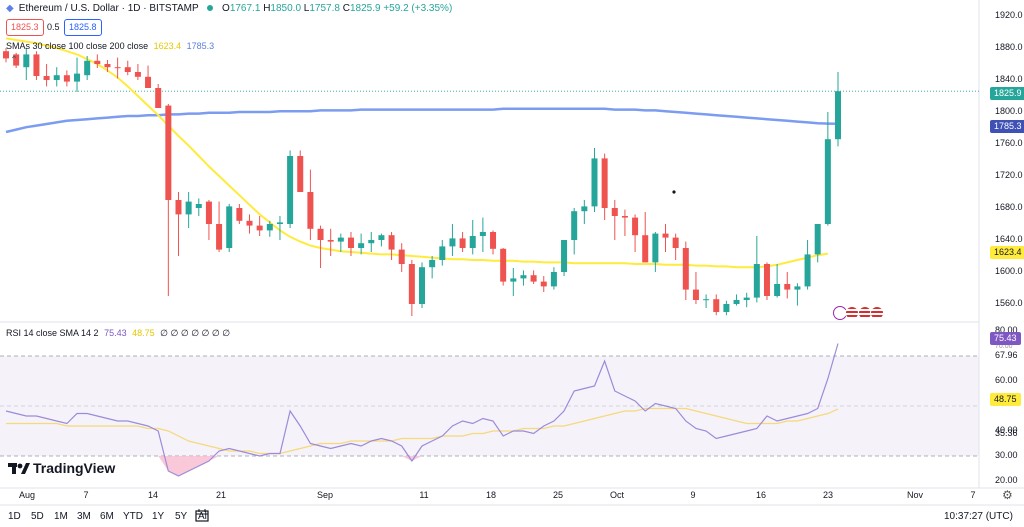 The height and width of the screenshot is (527, 1024). I want to click on rsi-sma-value: 48.75, so click(143, 333).